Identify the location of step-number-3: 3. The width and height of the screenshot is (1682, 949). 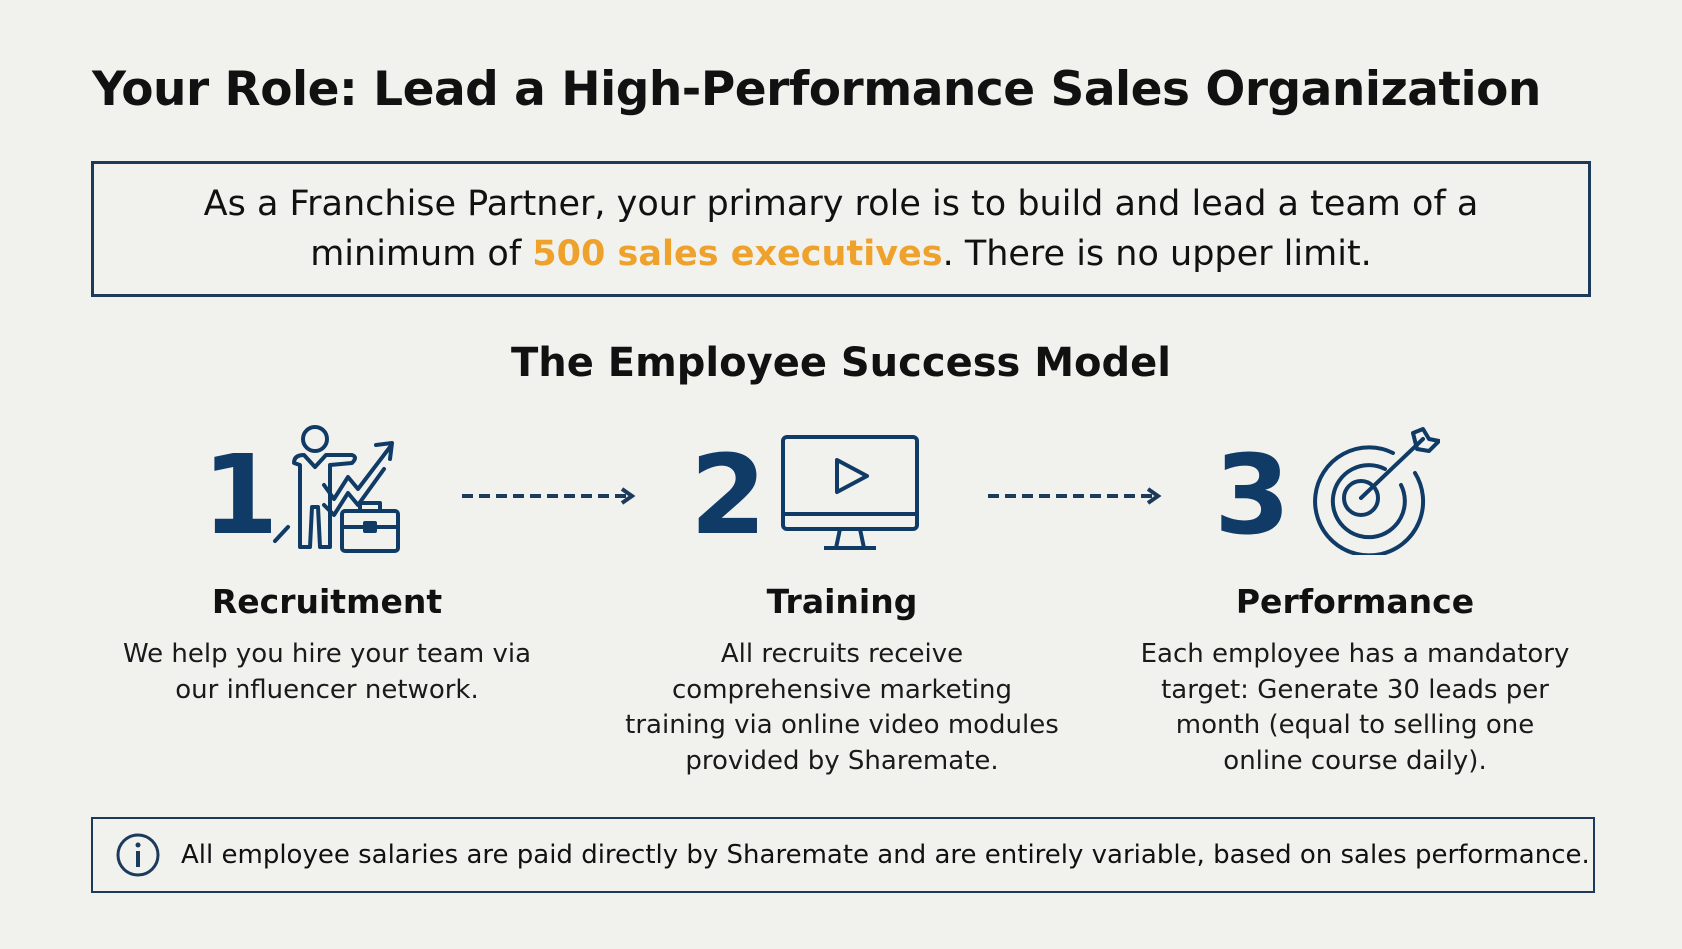
(1252, 495).